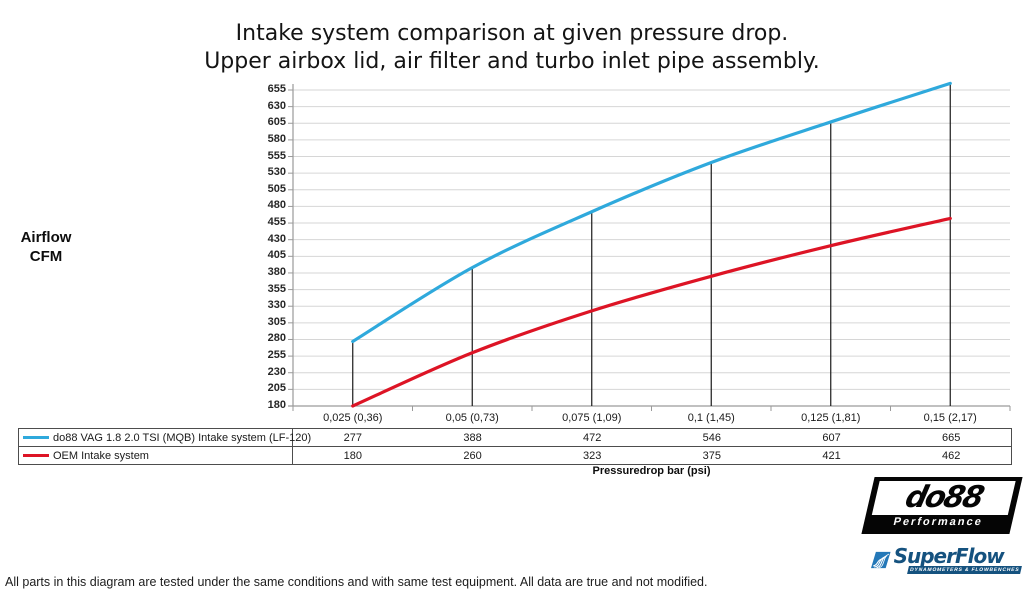 This screenshot has height=603, width=1024. What do you see at coordinates (950, 418) in the screenshot?
I see `x-axis-tick-label: 0,15 (2,17)` at bounding box center [950, 418].